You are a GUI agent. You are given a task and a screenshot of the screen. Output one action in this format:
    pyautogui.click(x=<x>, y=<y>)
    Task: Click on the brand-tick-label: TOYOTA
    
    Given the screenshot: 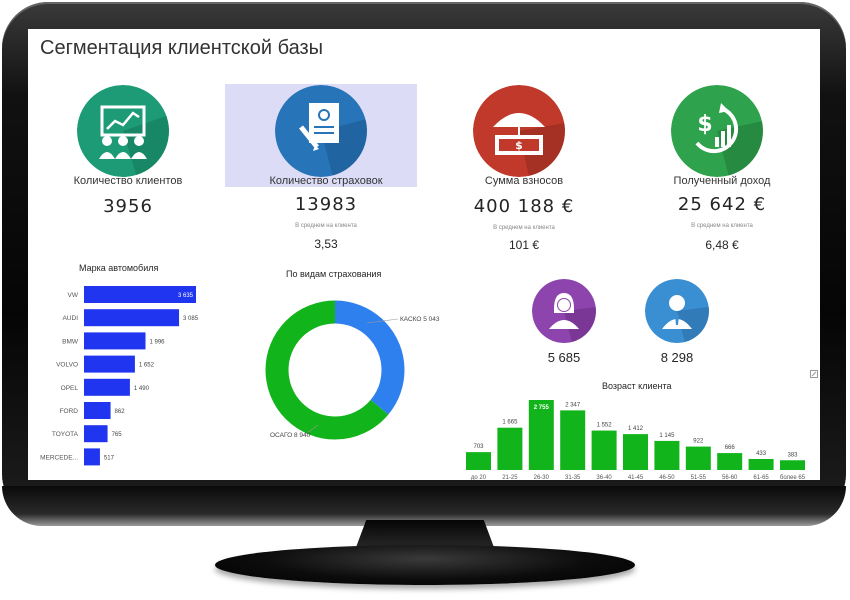 What is the action you would take?
    pyautogui.click(x=65, y=434)
    